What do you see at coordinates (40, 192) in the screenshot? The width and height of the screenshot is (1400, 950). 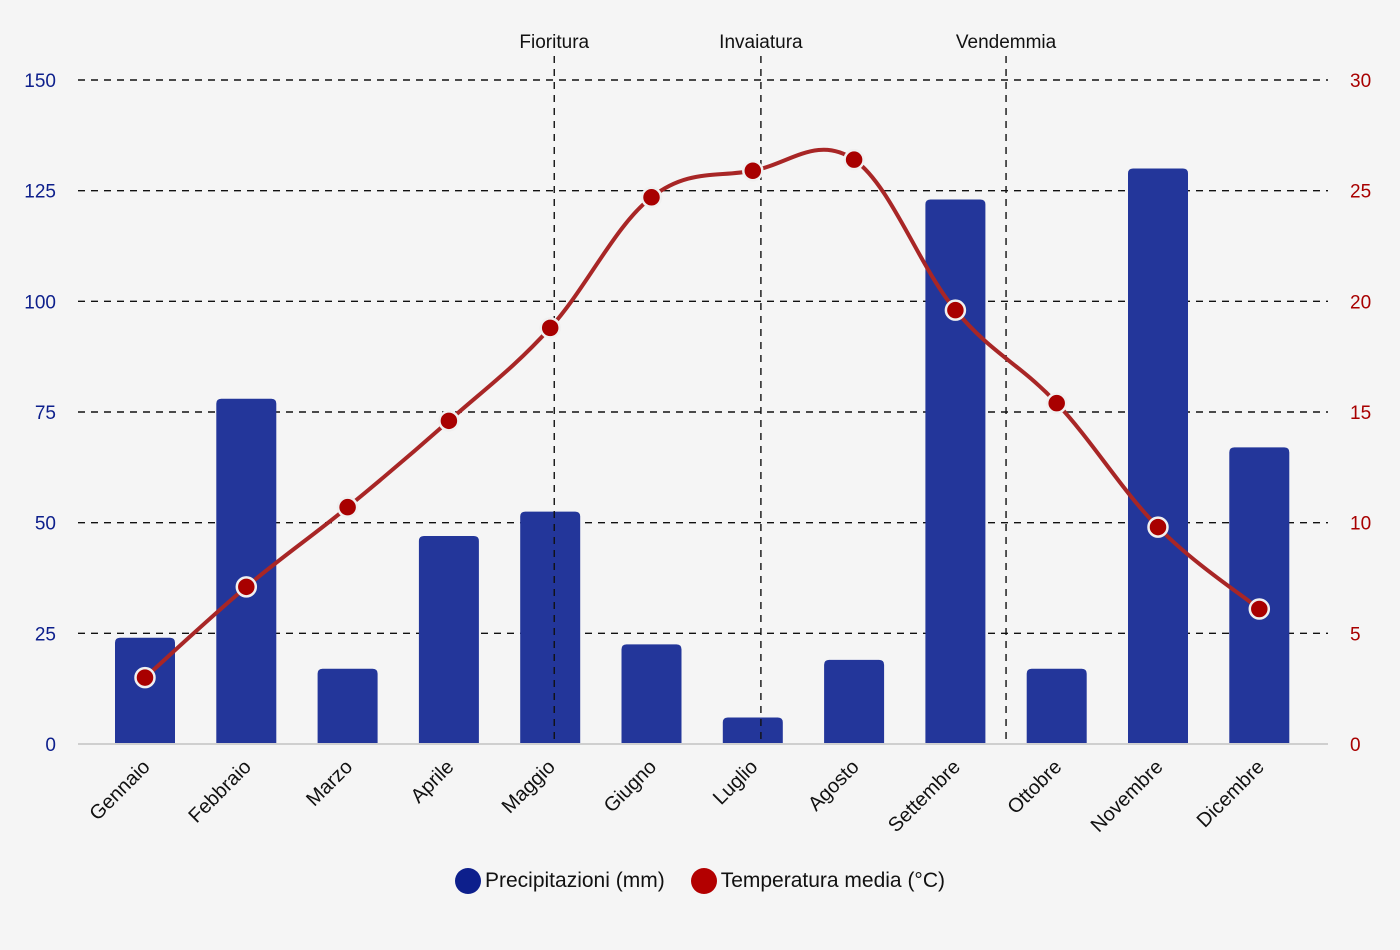 I see `y-left-tick-label: 125` at bounding box center [40, 192].